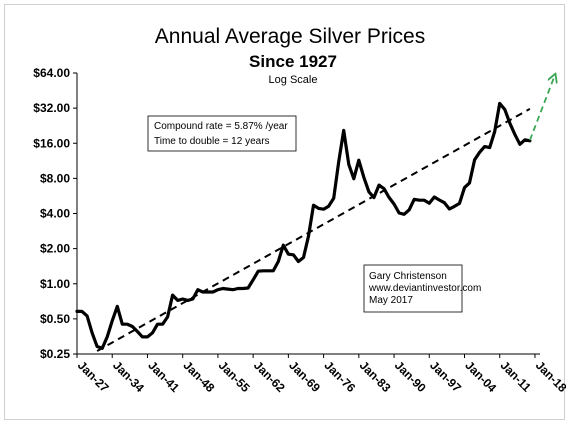 The width and height of the screenshot is (571, 426). I want to click on chart-subtitle: Since 1927, so click(293, 61).